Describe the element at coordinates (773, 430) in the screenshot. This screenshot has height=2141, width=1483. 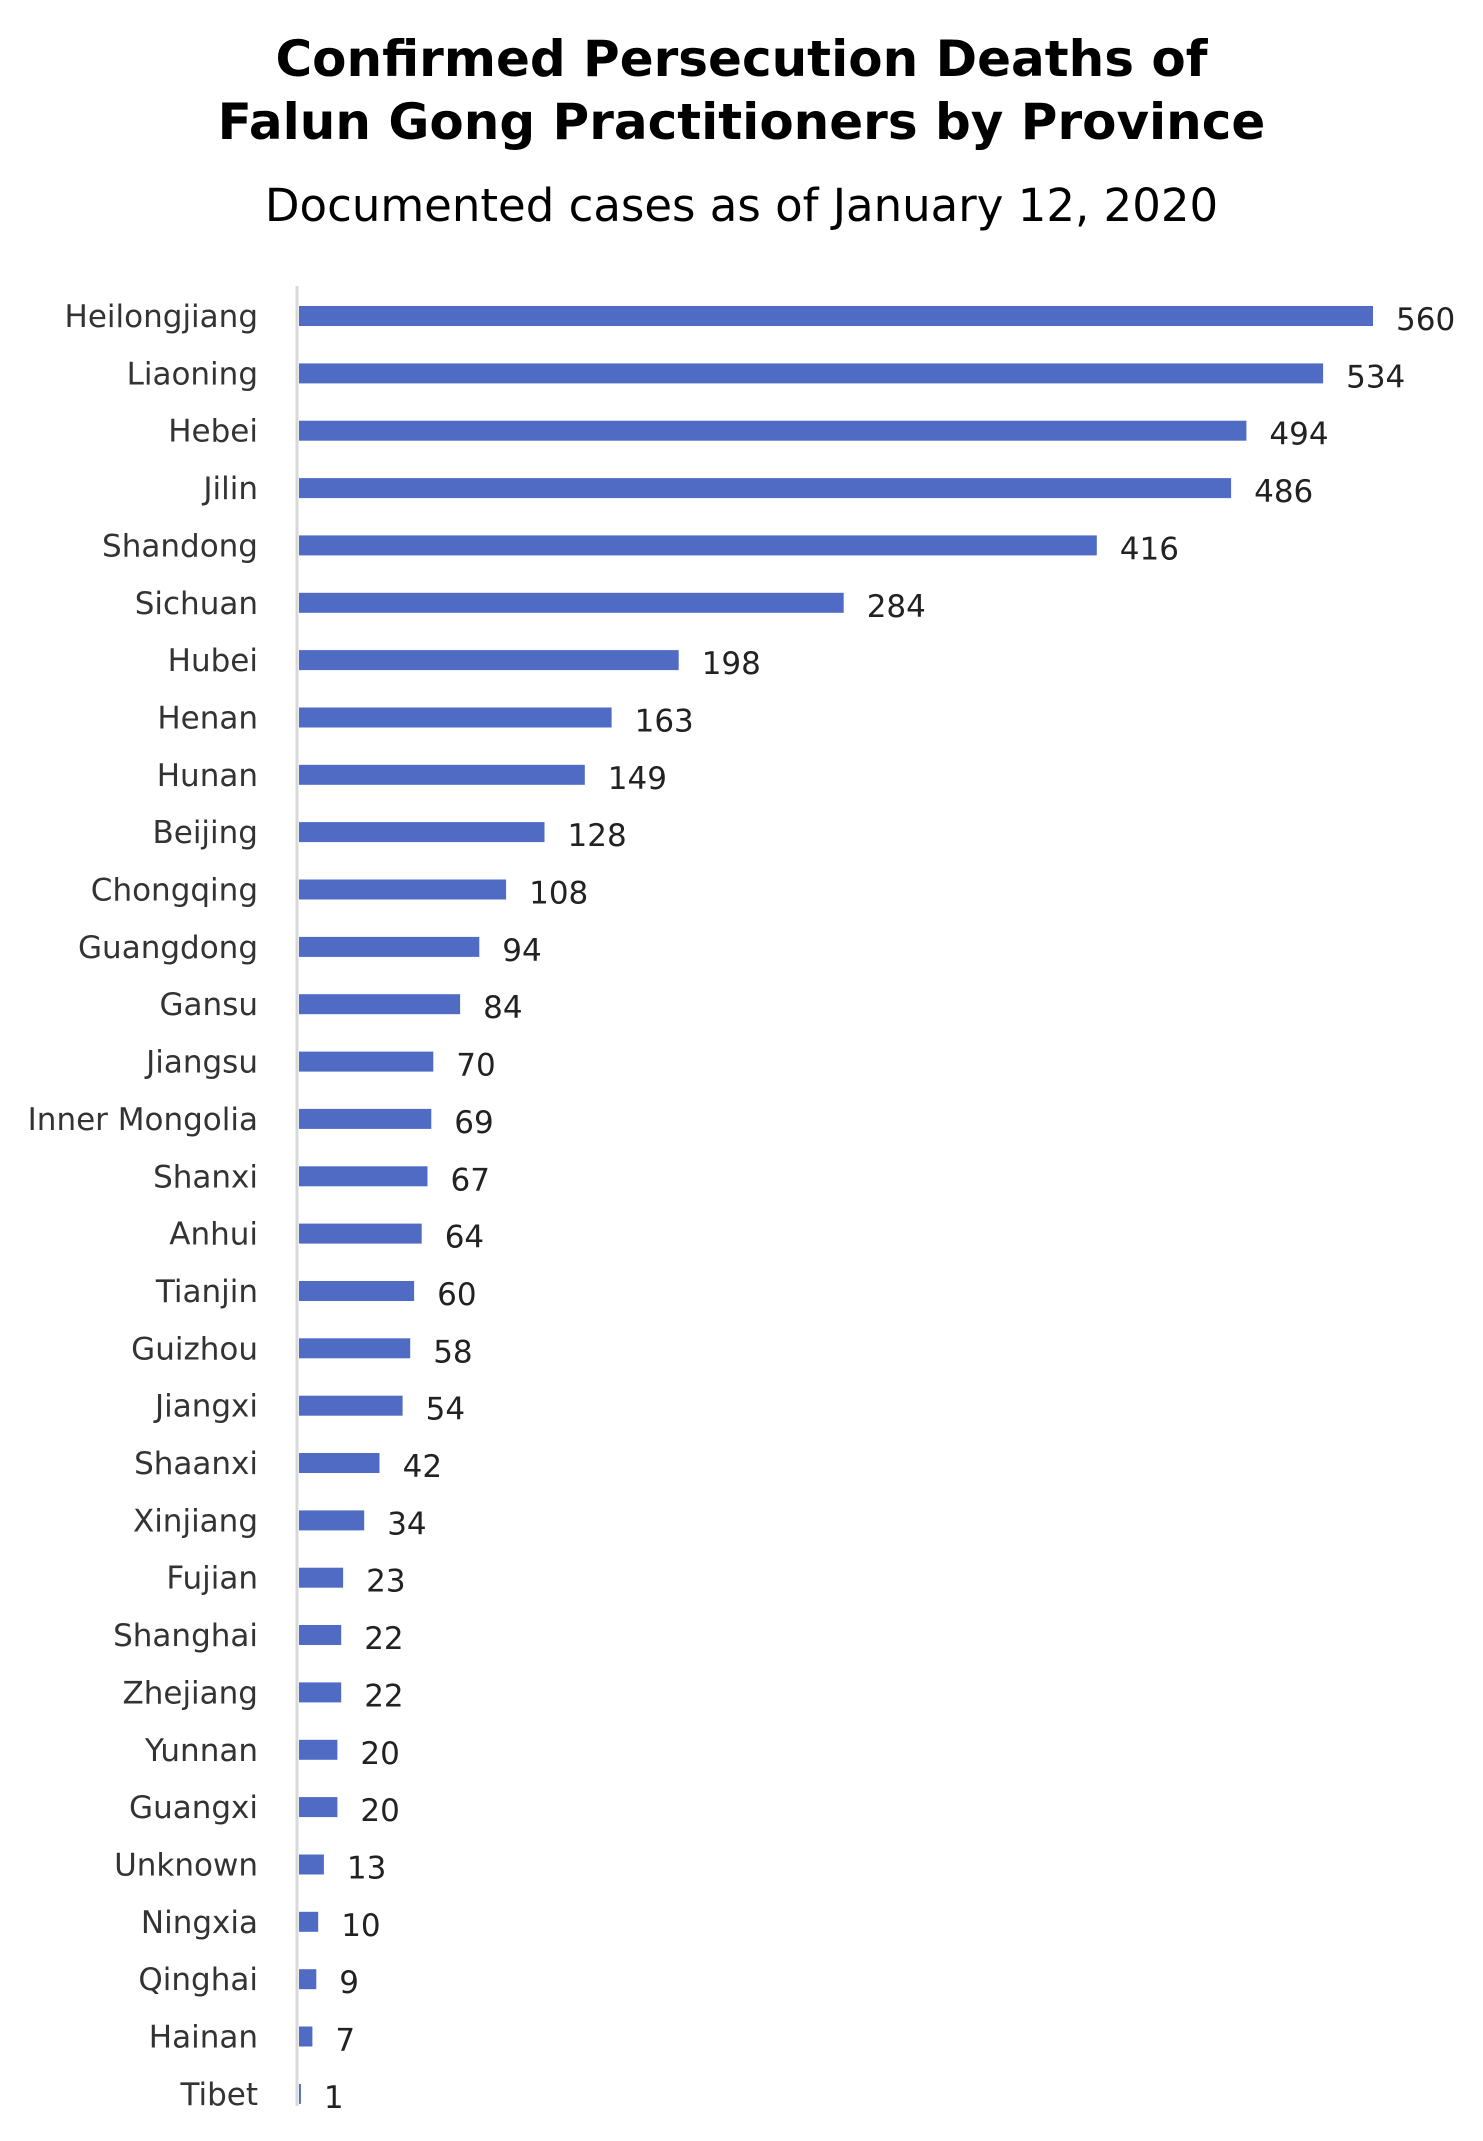
I see `bar-hebei` at that location.